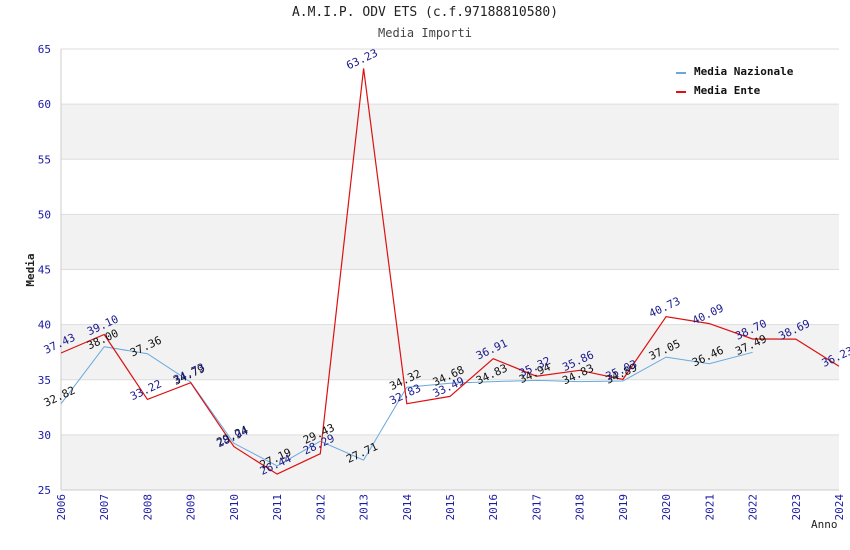 Image resolution: width=850 pixels, height=550 pixels. Describe the element at coordinates (425, 12) in the screenshot. I see `chart-title: A.M.I.P. ODV ETS (c.f.97188810580)` at that location.